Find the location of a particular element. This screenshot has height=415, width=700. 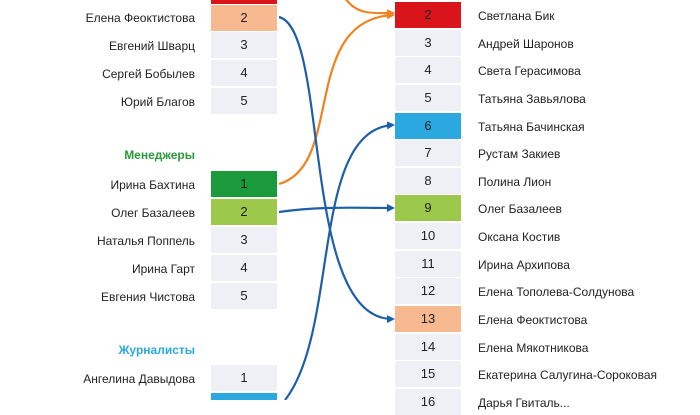

right-name-sharonov: Андрей Шаронов is located at coordinates (526, 44).